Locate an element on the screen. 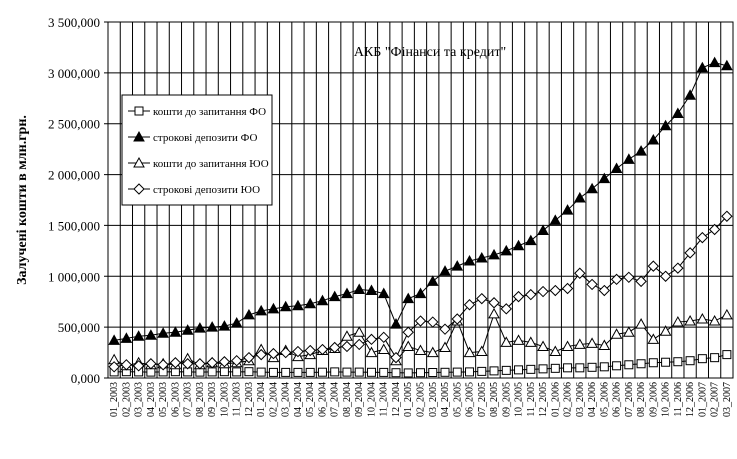  x-tick-label: 10_2003 is located at coordinates (224, 399).